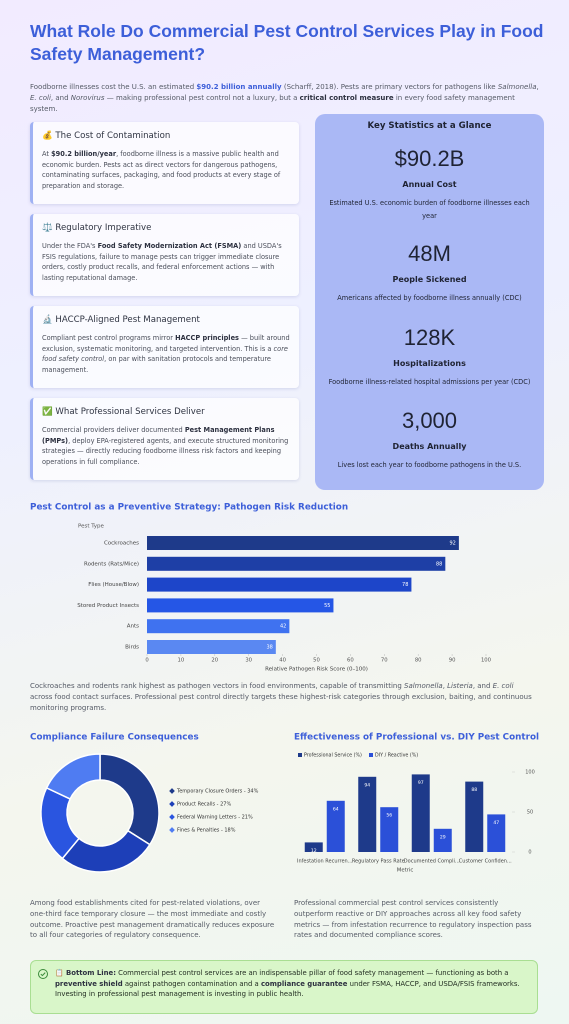  I want to click on text-run: At, so click(47, 154).